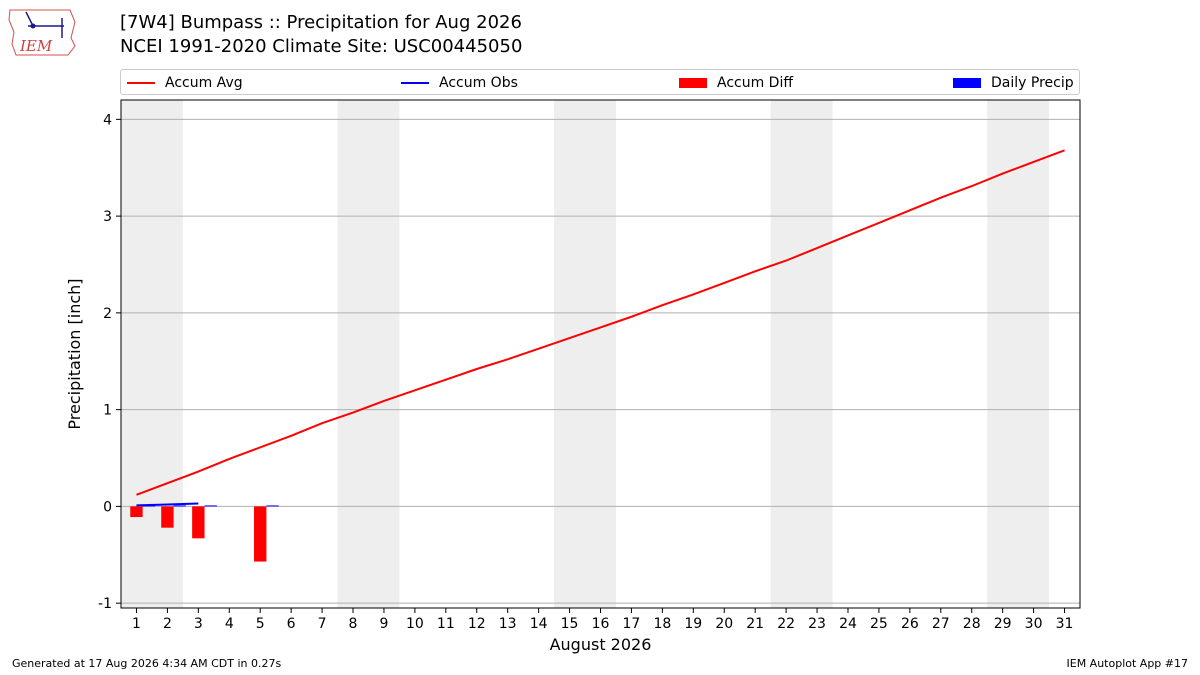 The image size is (1200, 675). I want to click on iowa-state-outline, so click(42, 32).